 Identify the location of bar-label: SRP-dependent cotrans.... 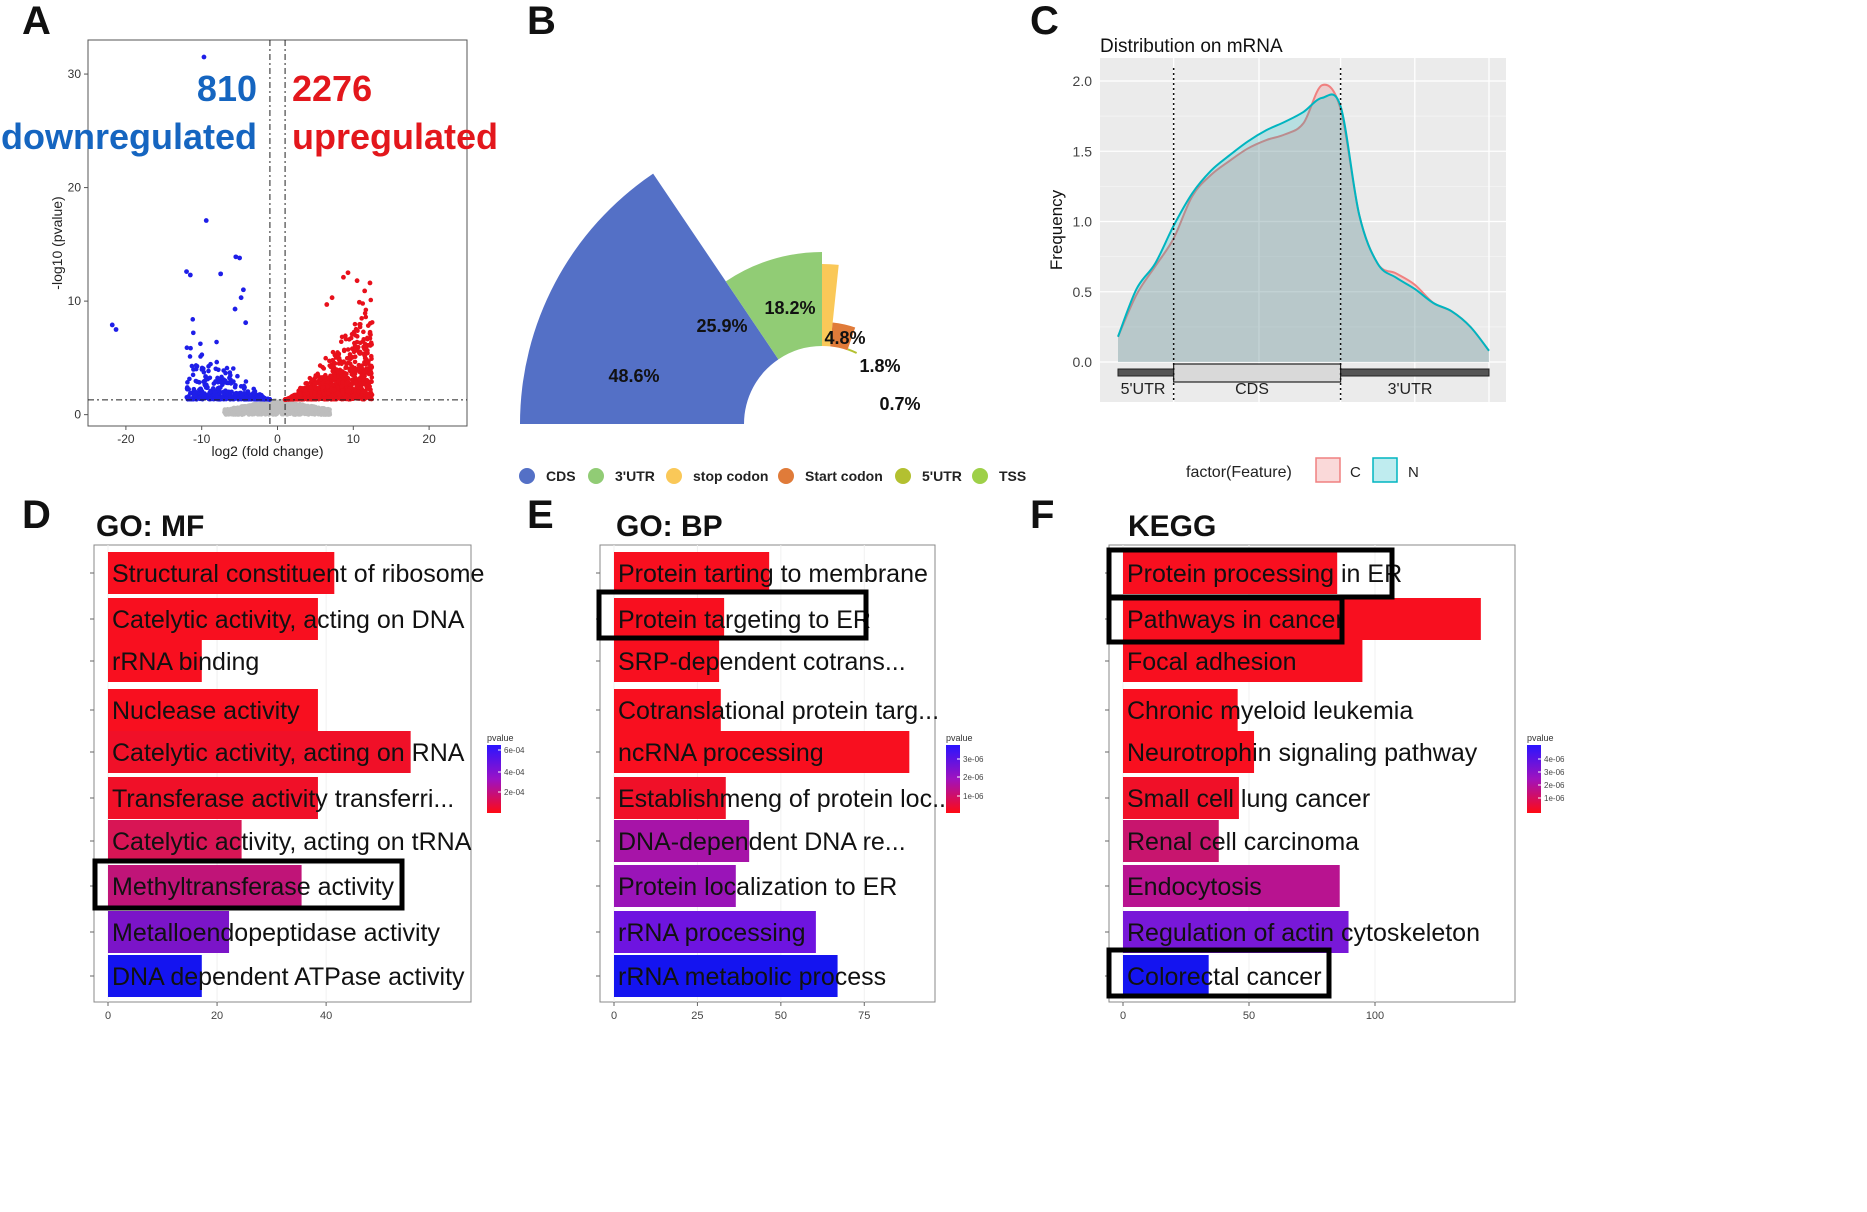
(762, 662).